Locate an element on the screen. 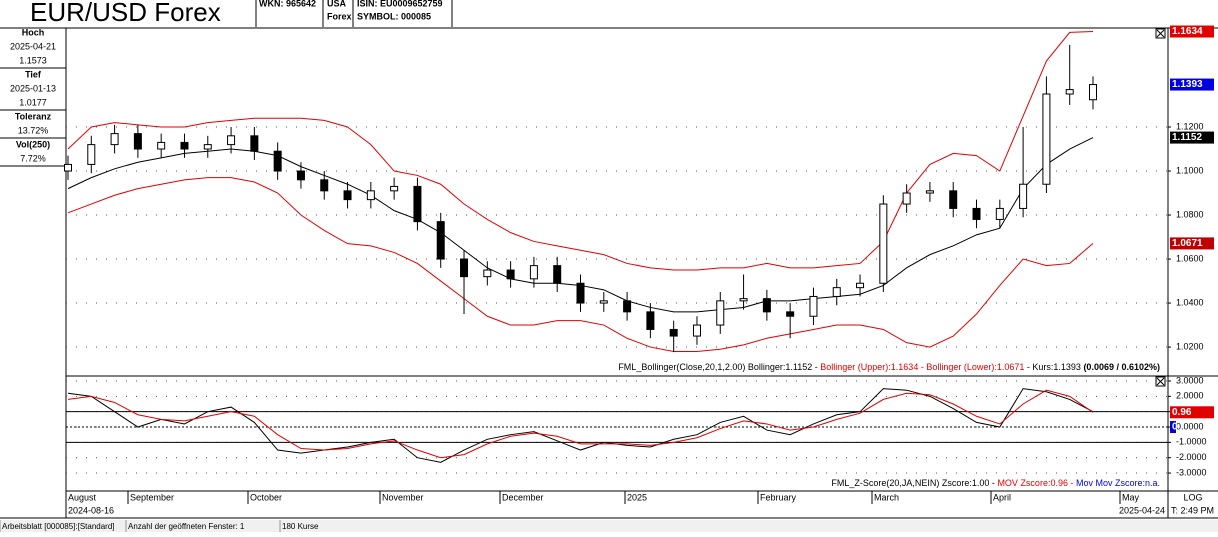 The width and height of the screenshot is (1218, 537). header-boxes is located at coordinates (354, 13).